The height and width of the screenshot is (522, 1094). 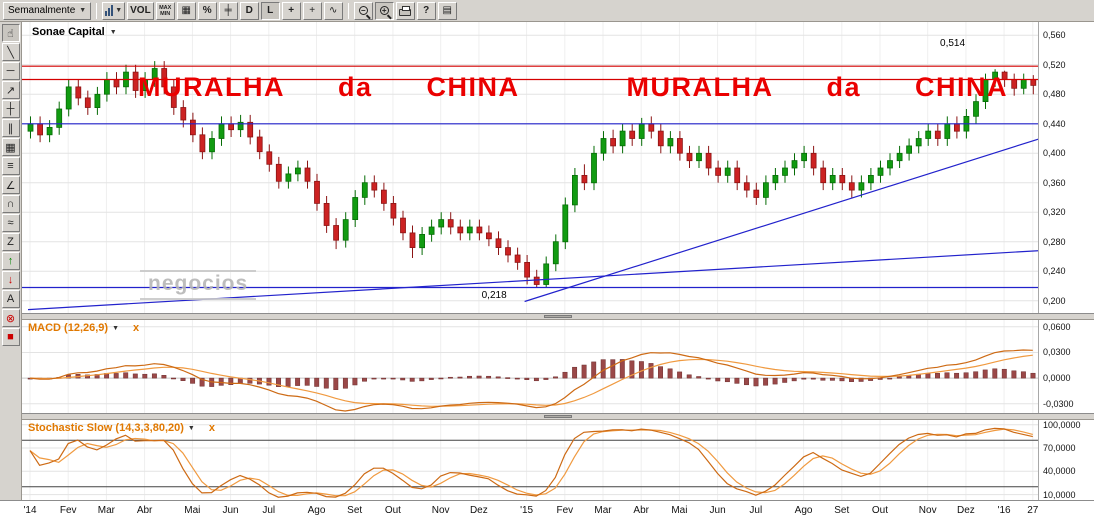 What do you see at coordinates (1062, 424) in the screenshot?
I see `axis-label: 100,0000` at bounding box center [1062, 424].